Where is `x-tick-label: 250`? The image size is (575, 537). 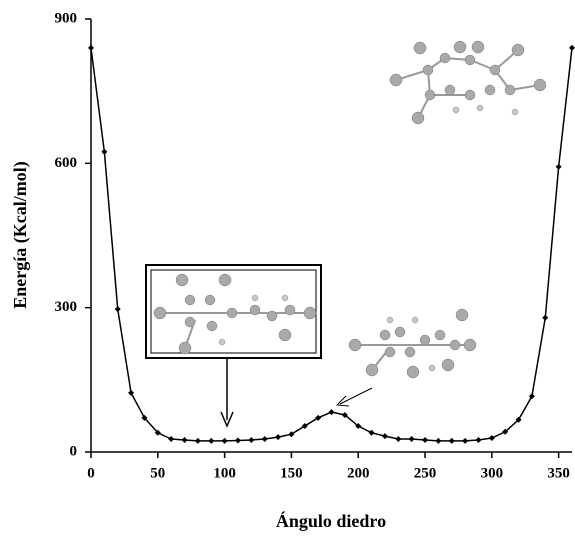
x-tick-label: 250 is located at coordinates (425, 473).